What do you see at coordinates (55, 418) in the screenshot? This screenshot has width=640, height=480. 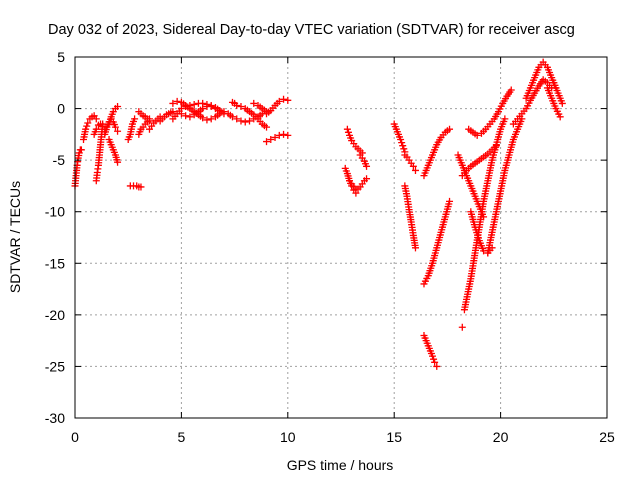 I see `y-tick-label: -30` at bounding box center [55, 418].